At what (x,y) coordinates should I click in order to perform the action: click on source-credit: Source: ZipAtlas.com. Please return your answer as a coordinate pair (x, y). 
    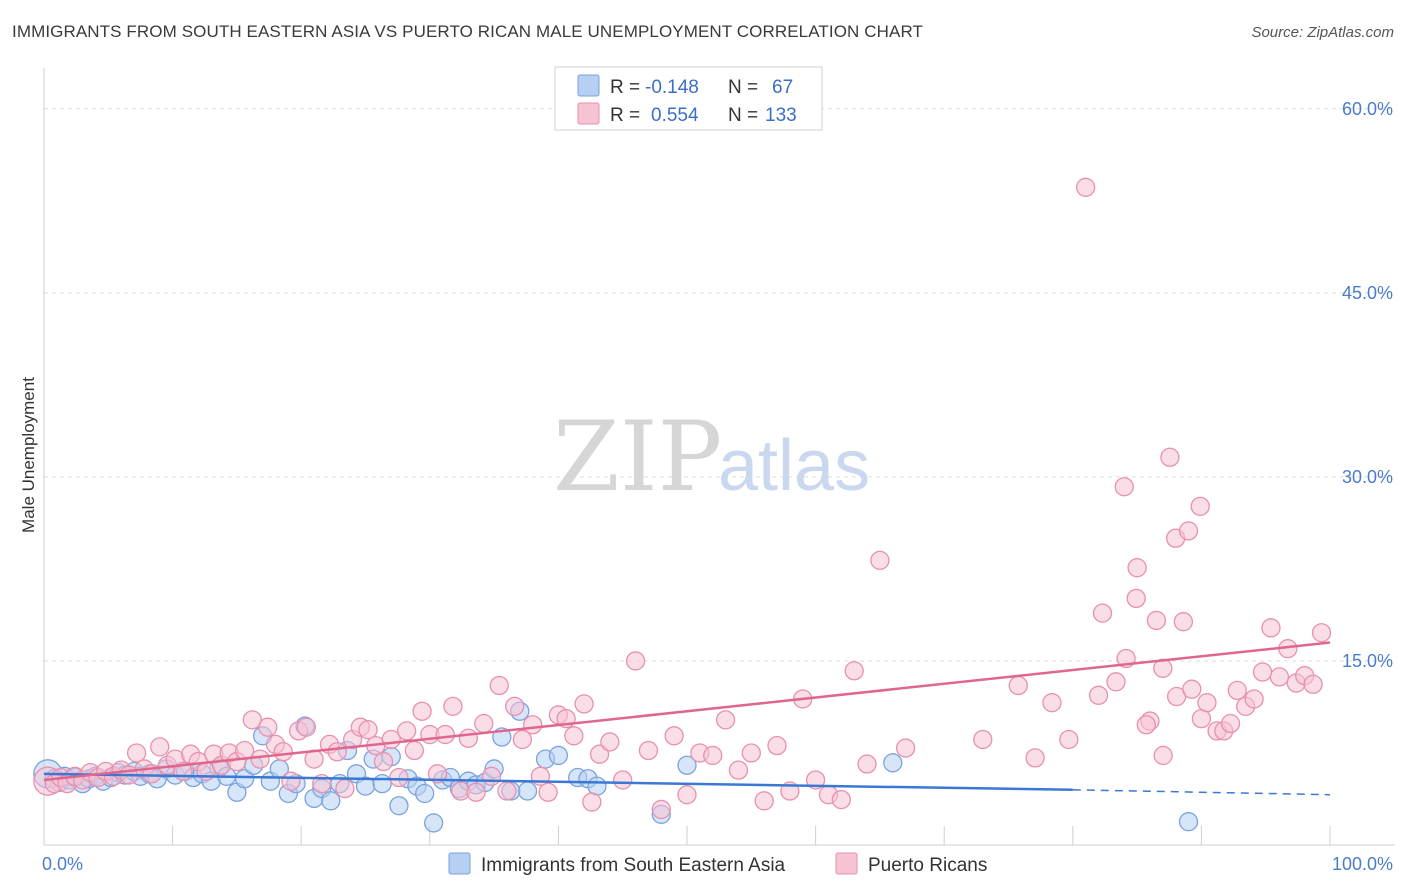
    Looking at the image, I should click on (1322, 32).